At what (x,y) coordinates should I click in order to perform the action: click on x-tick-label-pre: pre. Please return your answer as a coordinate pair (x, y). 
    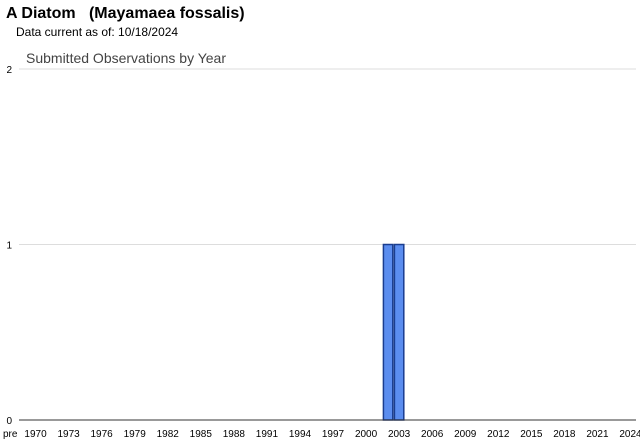
    Looking at the image, I should click on (10, 434).